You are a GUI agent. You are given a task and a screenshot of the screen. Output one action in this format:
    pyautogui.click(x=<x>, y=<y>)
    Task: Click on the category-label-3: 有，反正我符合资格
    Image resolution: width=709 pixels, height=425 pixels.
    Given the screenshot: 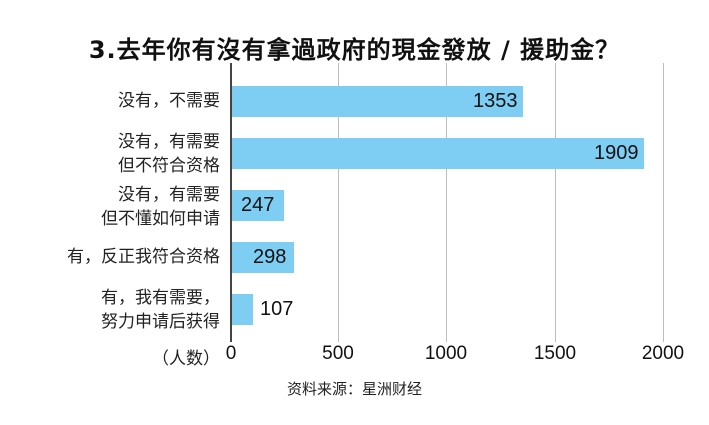 What is the action you would take?
    pyautogui.click(x=143, y=257)
    